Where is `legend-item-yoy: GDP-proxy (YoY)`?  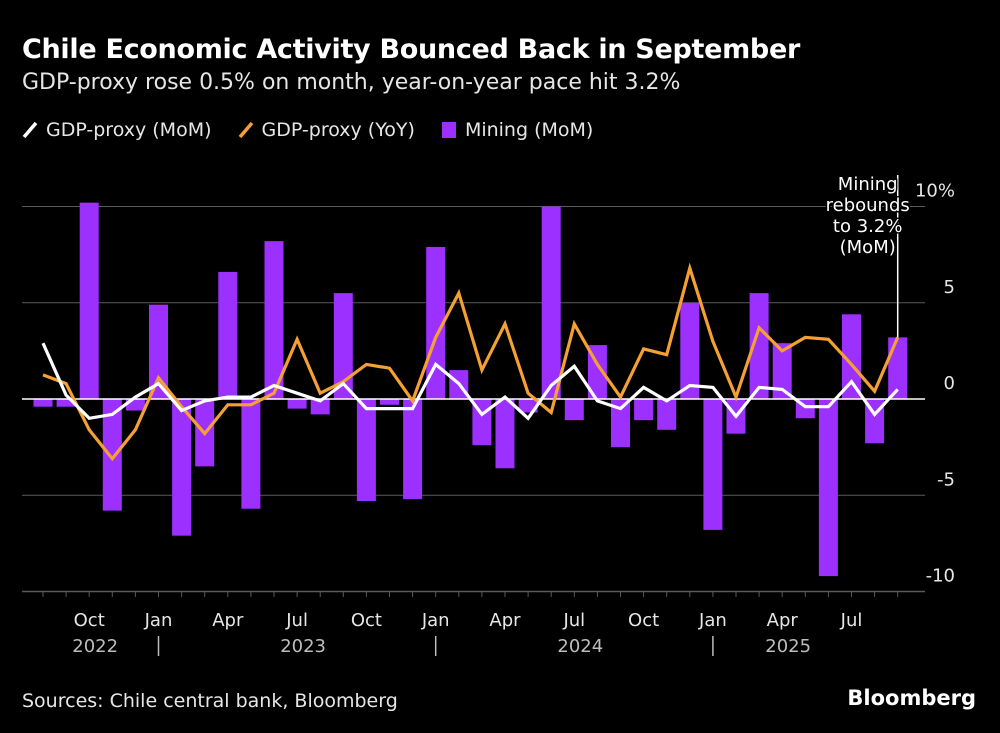 legend-item-yoy: GDP-proxy (YoY) is located at coordinates (326, 130).